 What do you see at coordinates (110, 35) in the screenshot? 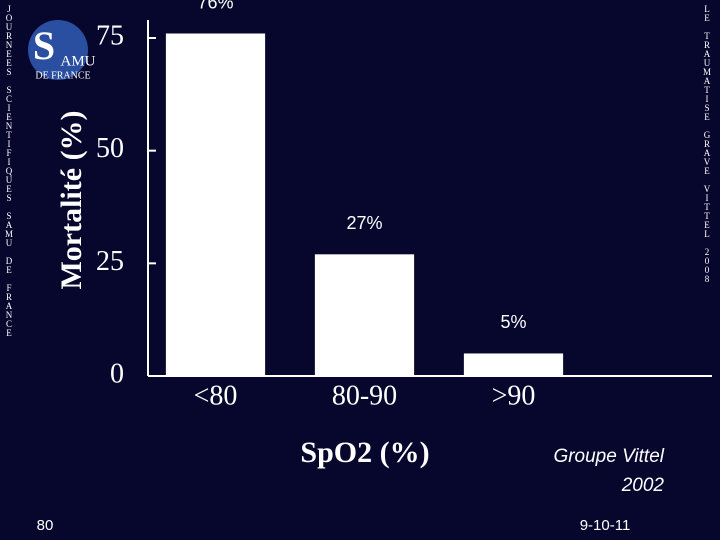
I see `y-tick-label: 75` at bounding box center [110, 35].